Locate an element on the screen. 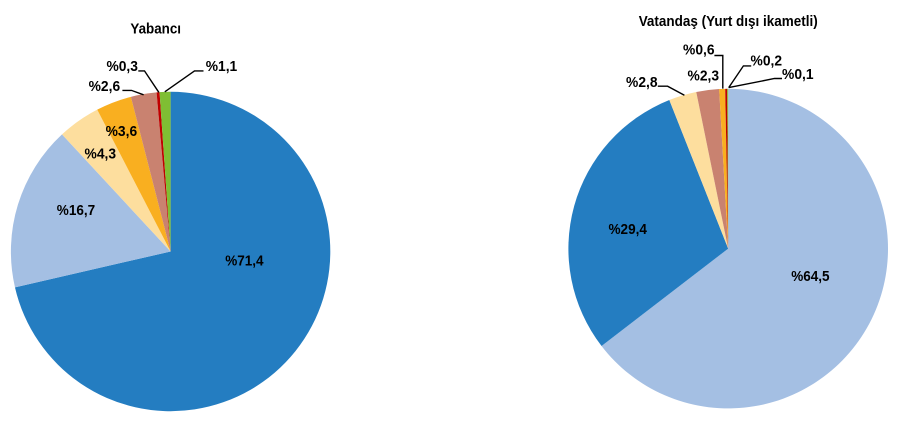 The image size is (907, 436). svg-text: %64,5 is located at coordinates (810, 276).